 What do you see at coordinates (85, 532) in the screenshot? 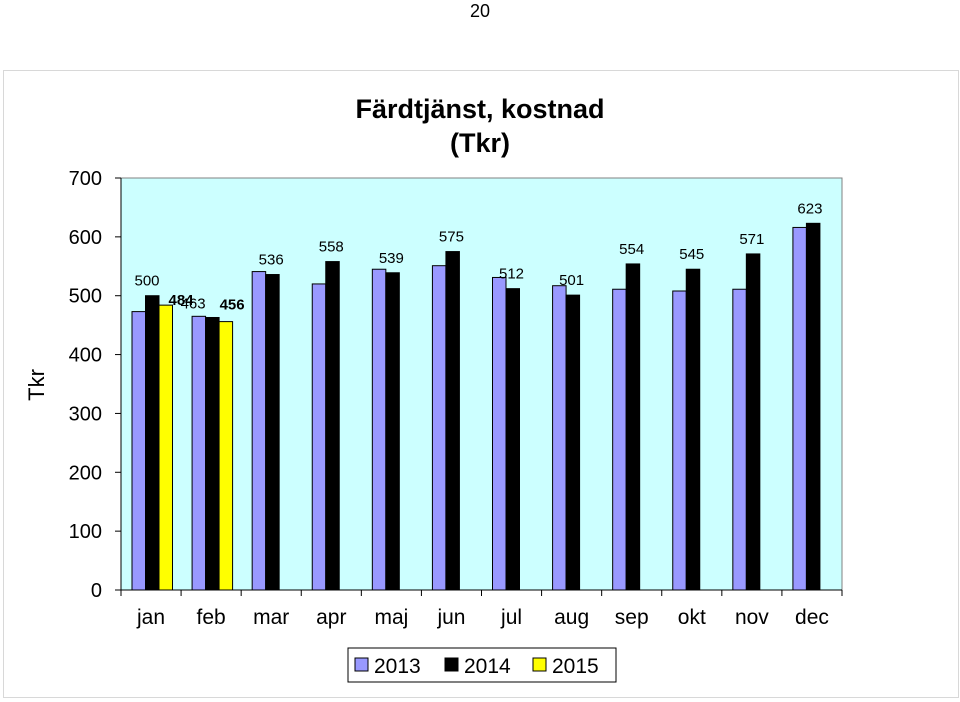
I see `y-tick-label: 100` at bounding box center [85, 532].